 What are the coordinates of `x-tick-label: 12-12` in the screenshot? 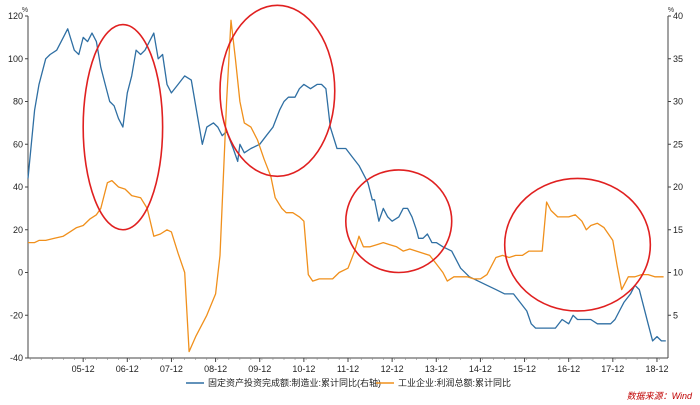 It's located at (392, 369).